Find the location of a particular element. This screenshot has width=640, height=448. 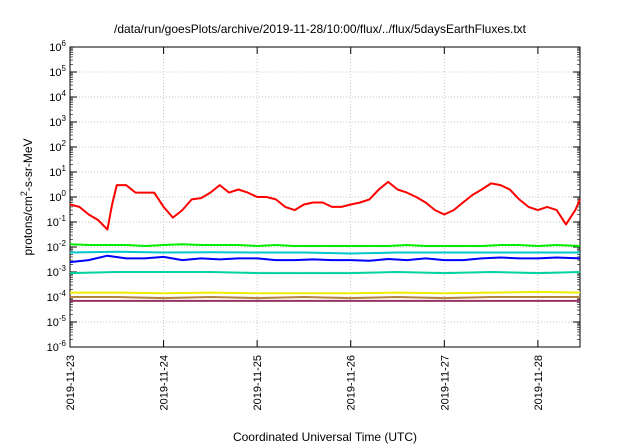

y-tick-label: 10³ is located at coordinates (57, 121).